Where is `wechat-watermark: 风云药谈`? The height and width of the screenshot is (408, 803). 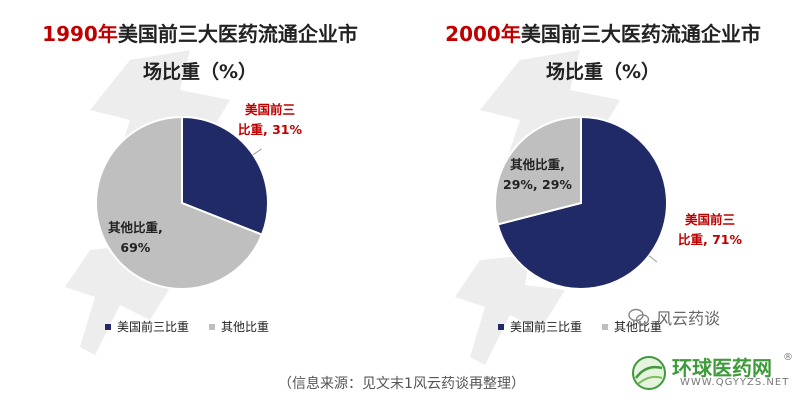
wechat-watermark: 风云药谈 is located at coordinates (674, 317).